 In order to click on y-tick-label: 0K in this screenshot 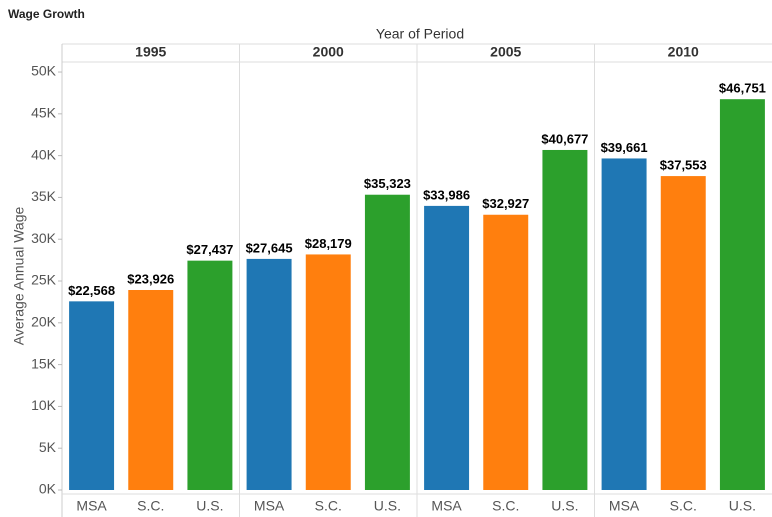, I will do `click(48, 489)`.